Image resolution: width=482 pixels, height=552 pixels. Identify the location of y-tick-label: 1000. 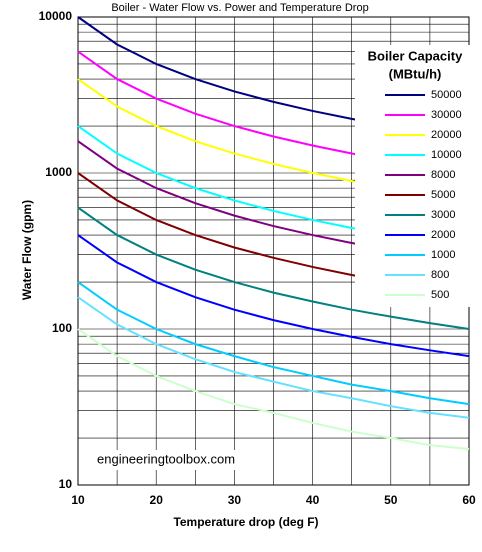
(58, 172).